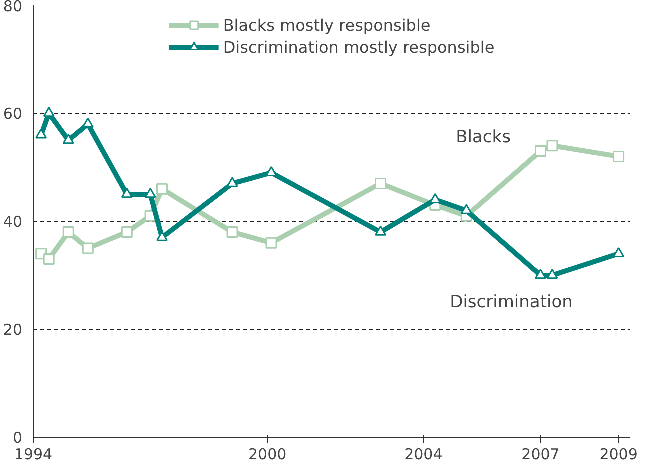  Describe the element at coordinates (17, 438) in the screenshot. I see `y-tick-label: 0` at that location.